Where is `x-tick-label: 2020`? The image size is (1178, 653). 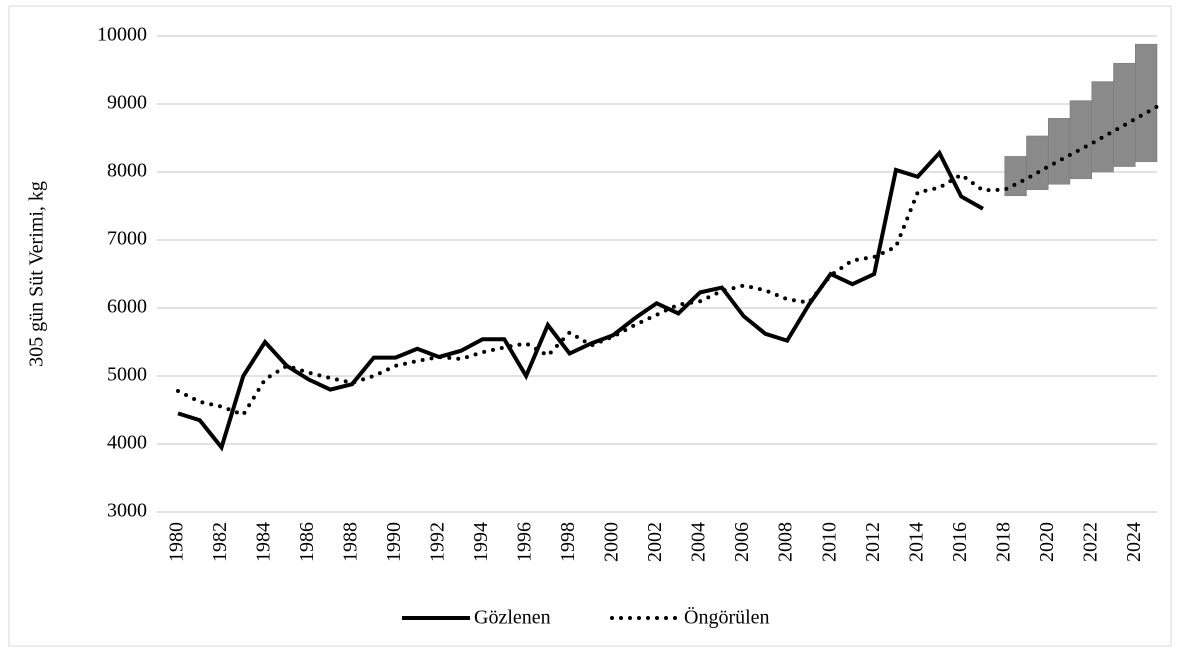 x-tick-label: 2020 is located at coordinates (1047, 542).